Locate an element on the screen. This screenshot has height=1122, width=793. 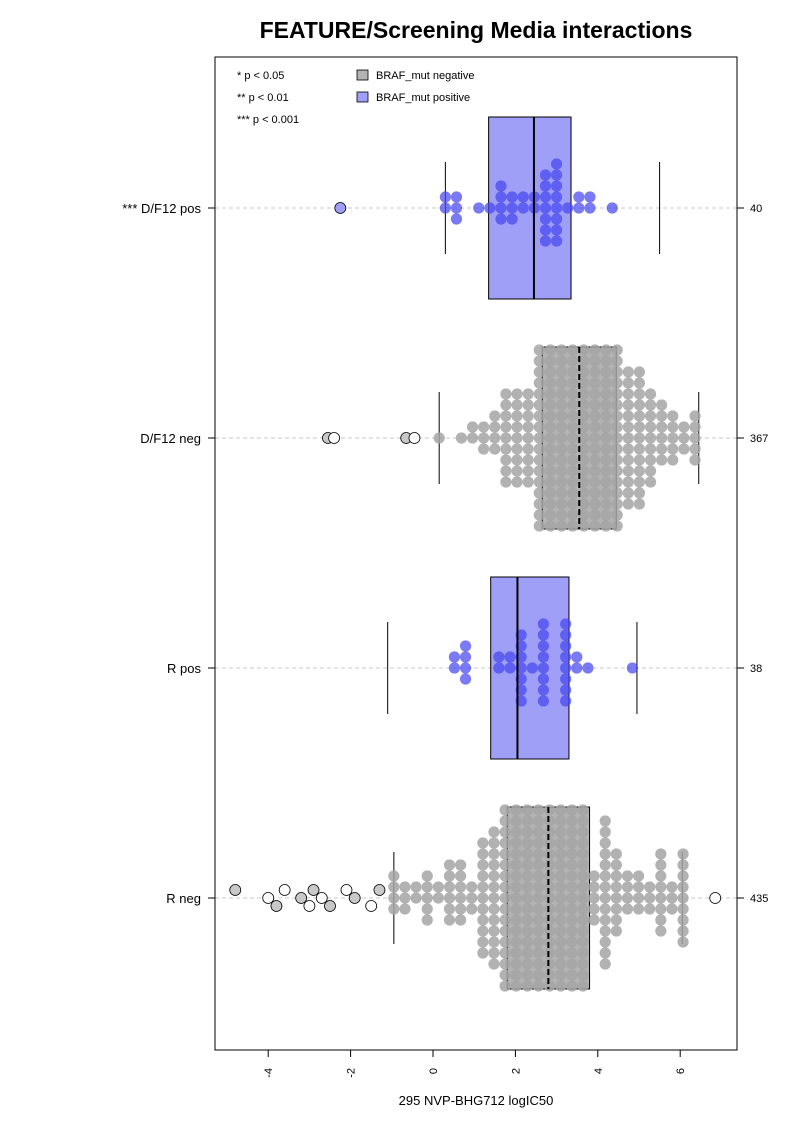
group-count: 367 is located at coordinates (759, 439).